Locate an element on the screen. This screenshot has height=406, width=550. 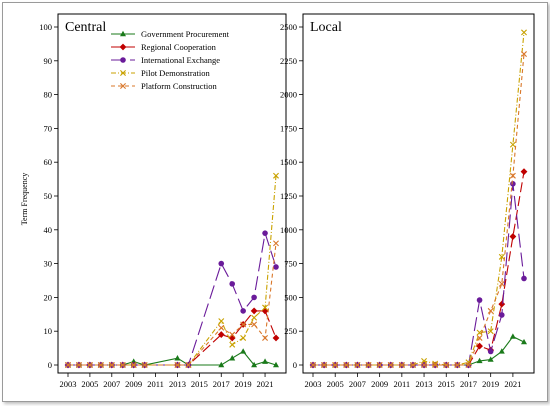
y-axis-label: Term Frequency is located at coordinates (24, 199).